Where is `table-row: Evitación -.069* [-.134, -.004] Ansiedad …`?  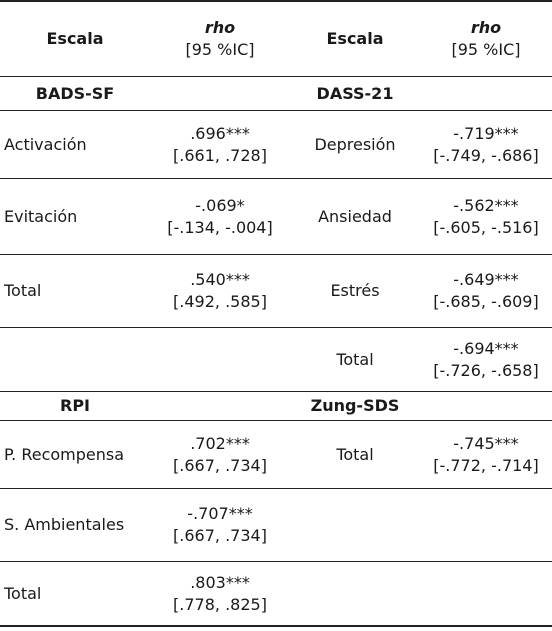
table-row: Evitación -.069* [-.134, -.004] Ansiedad … is located at coordinates (276, 216).